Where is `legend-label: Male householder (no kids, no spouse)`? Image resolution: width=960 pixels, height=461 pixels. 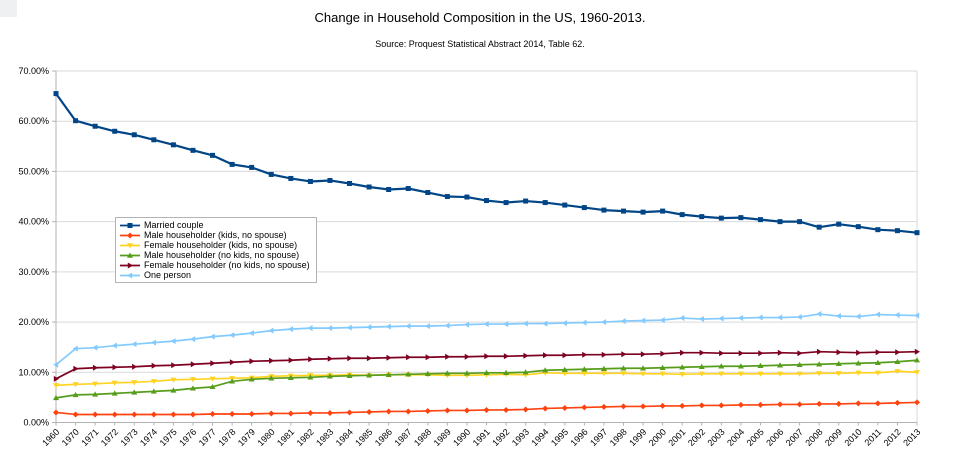 legend-label: Male householder (no kids, no spouse) is located at coordinates (222, 255).